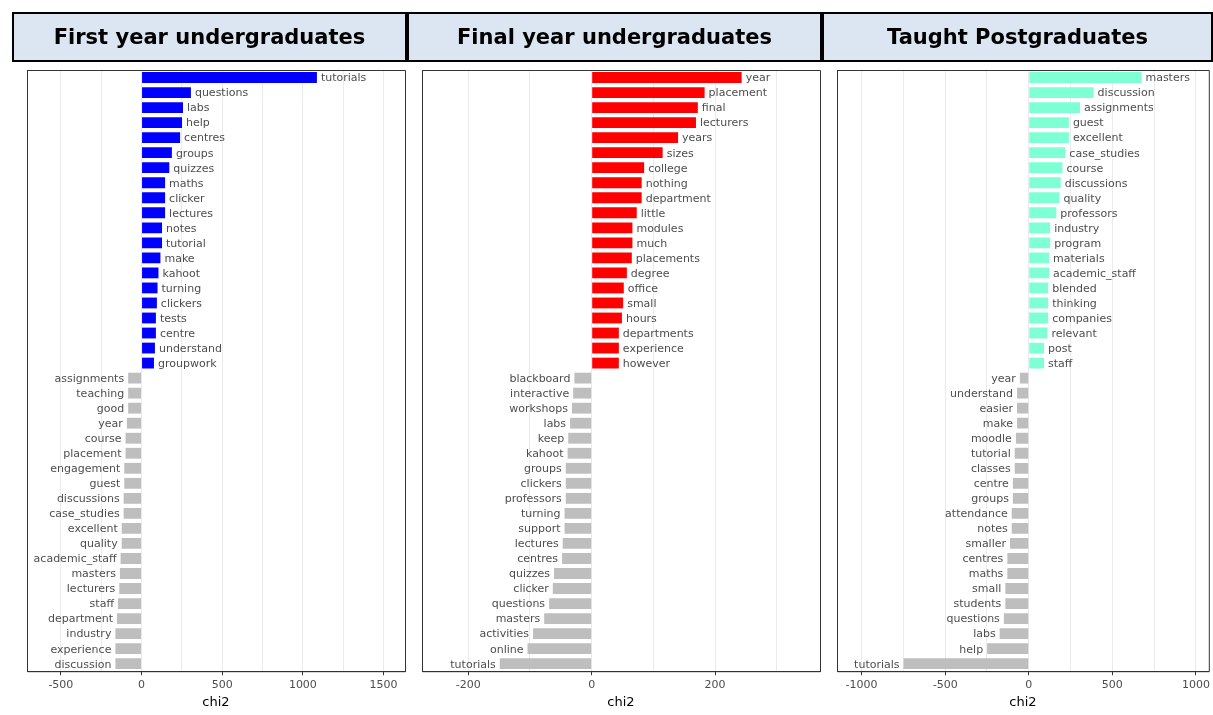  I want to click on category-label: clicker, so click(531, 589).